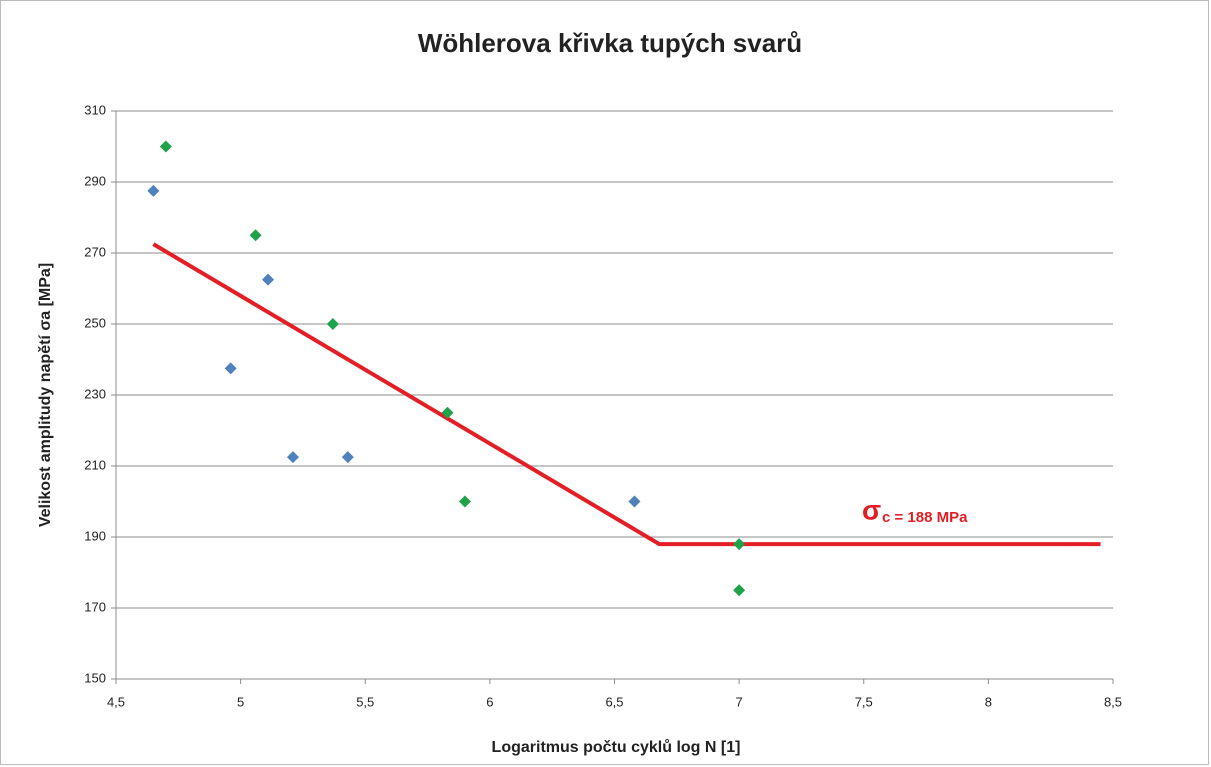 The width and height of the screenshot is (1211, 767). I want to click on y-tick-label: 150, so click(95, 677).